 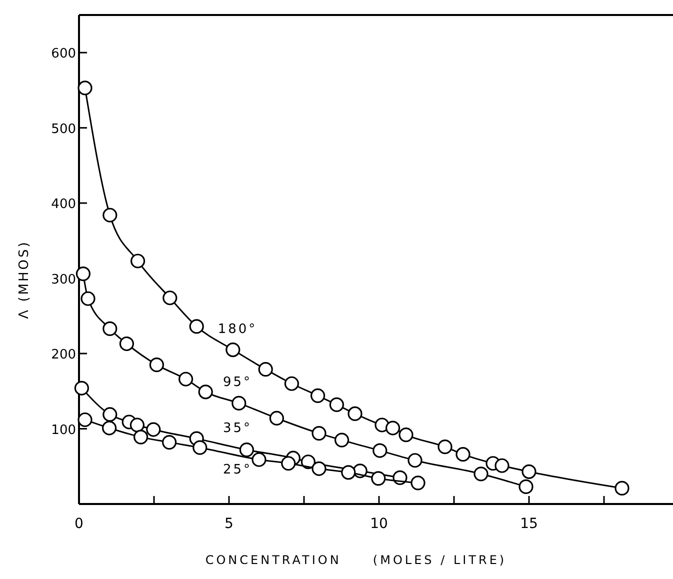 What do you see at coordinates (238, 329) in the screenshot?
I see `series-label: 180°` at bounding box center [238, 329].